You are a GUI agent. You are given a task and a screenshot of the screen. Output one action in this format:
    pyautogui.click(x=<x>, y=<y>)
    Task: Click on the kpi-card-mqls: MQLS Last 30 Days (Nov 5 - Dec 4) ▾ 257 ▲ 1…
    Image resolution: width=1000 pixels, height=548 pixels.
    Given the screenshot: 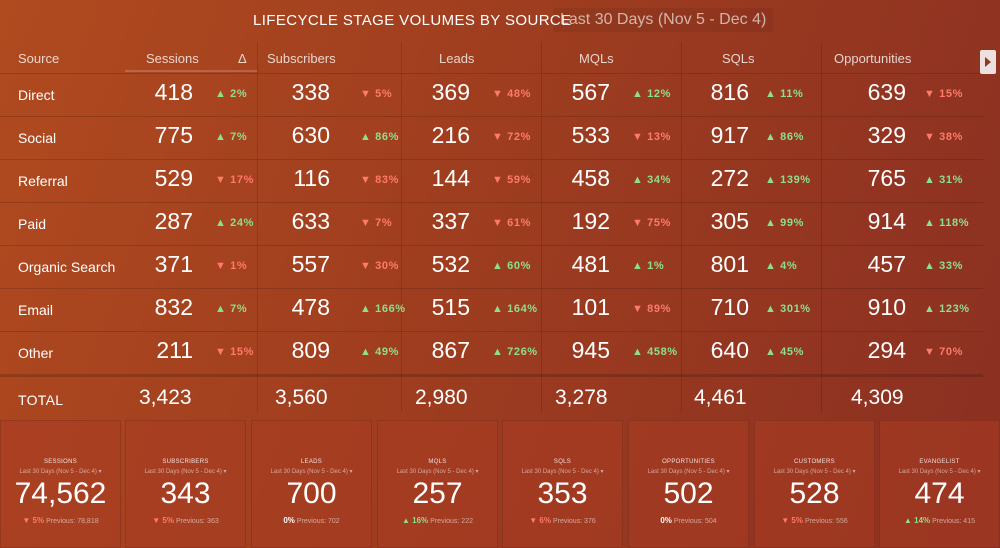 What is the action you would take?
    pyautogui.click(x=437, y=484)
    